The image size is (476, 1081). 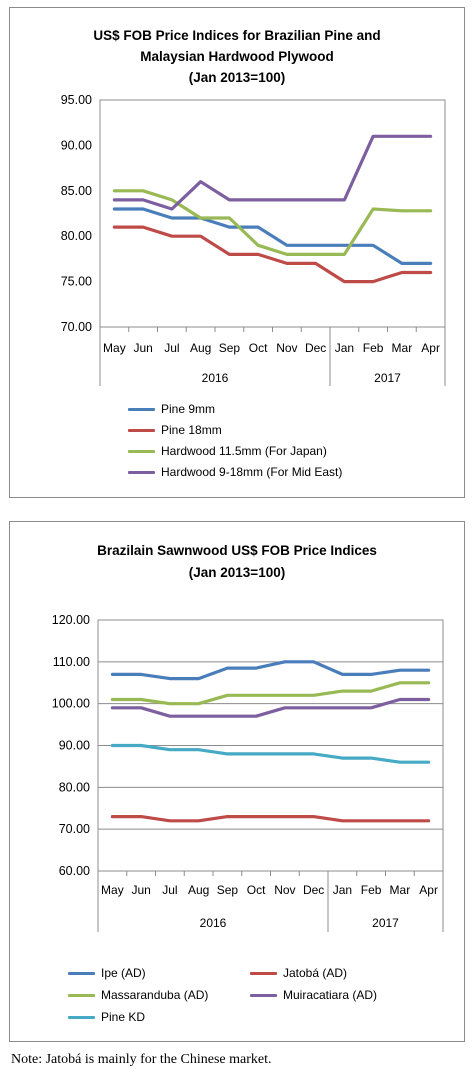 I want to click on legend-item: Jatobá (AD), so click(x=298, y=973).